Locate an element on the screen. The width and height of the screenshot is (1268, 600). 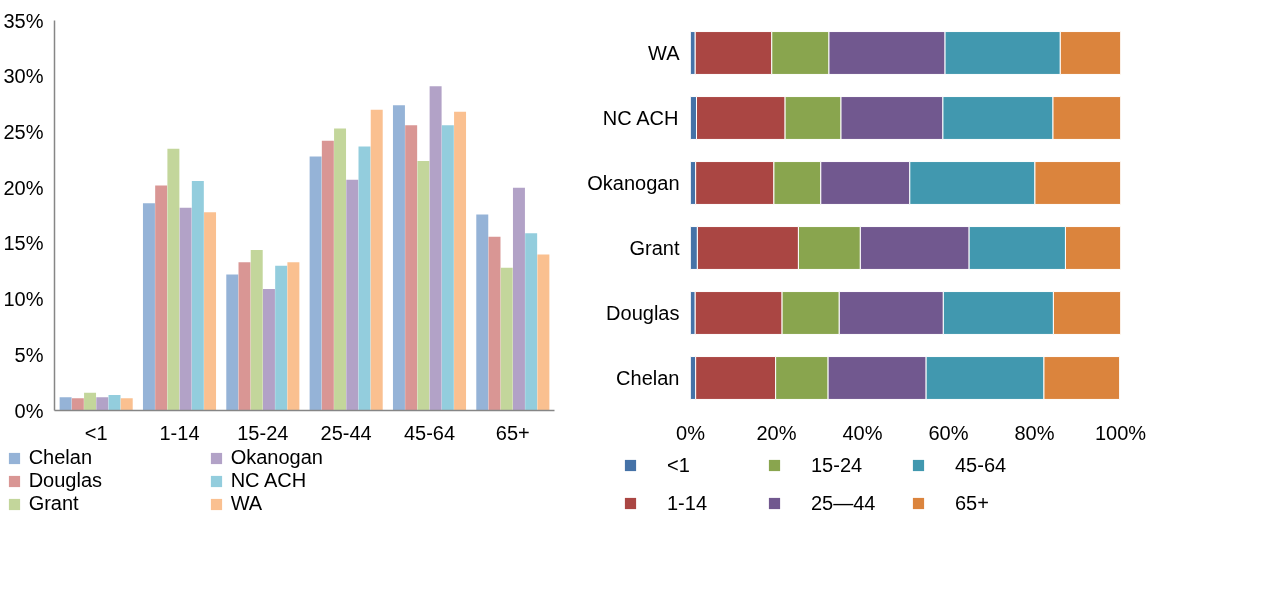
legend-label: WA is located at coordinates (247, 503).